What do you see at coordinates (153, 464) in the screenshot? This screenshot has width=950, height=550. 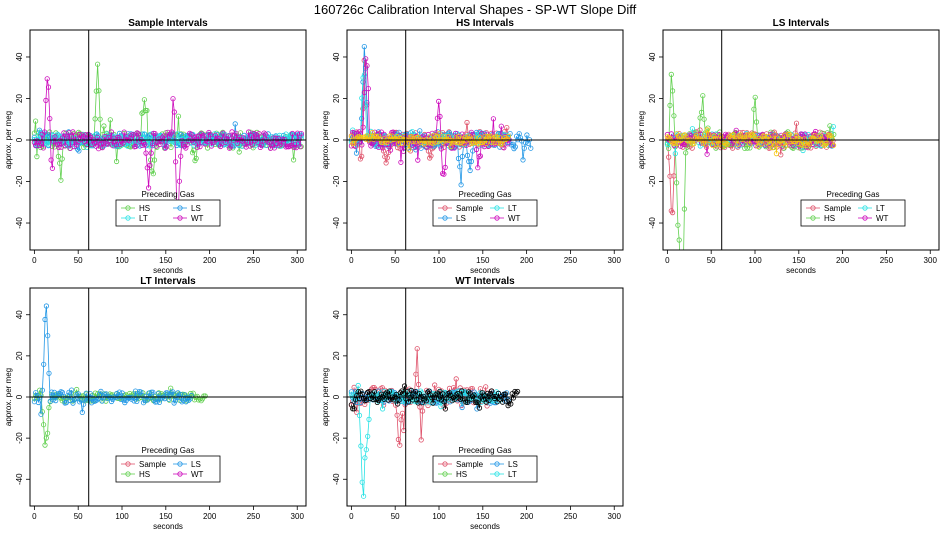 I see `legend-label: Sample` at bounding box center [153, 464].